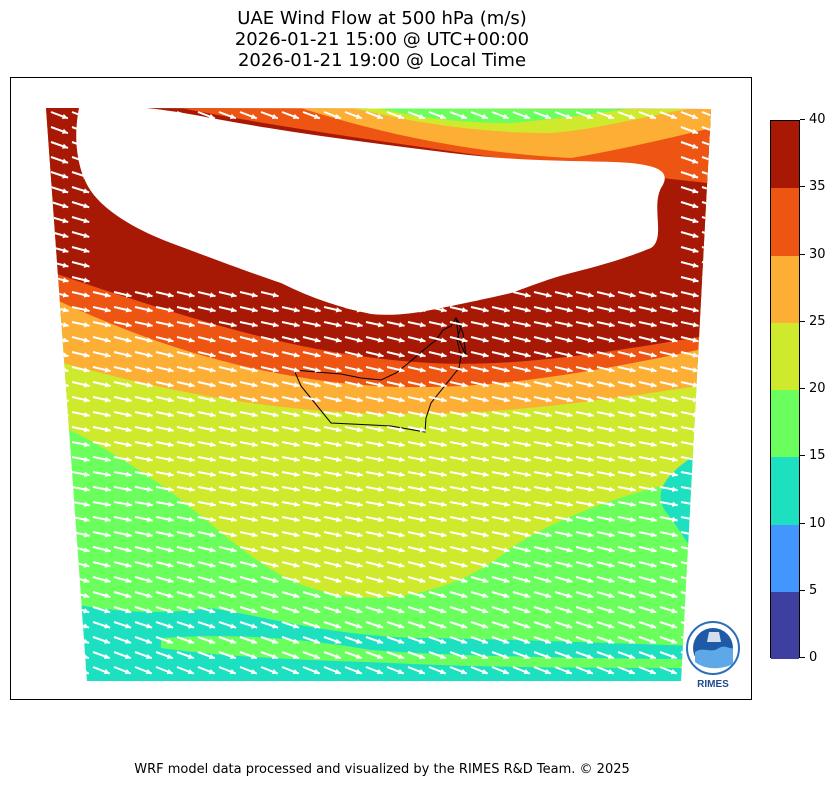  What do you see at coordinates (813, 187) in the screenshot?
I see `colorbar-tick-label: 35` at bounding box center [813, 187].